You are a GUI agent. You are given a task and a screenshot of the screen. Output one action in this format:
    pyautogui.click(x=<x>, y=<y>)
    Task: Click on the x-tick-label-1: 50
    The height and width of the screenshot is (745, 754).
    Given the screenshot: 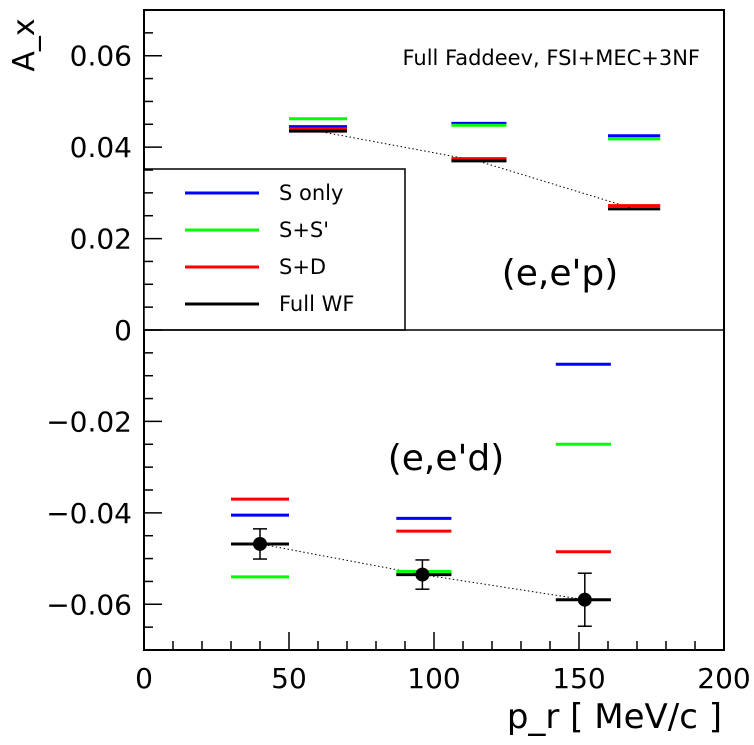 What is the action you would take?
    pyautogui.click(x=289, y=678)
    